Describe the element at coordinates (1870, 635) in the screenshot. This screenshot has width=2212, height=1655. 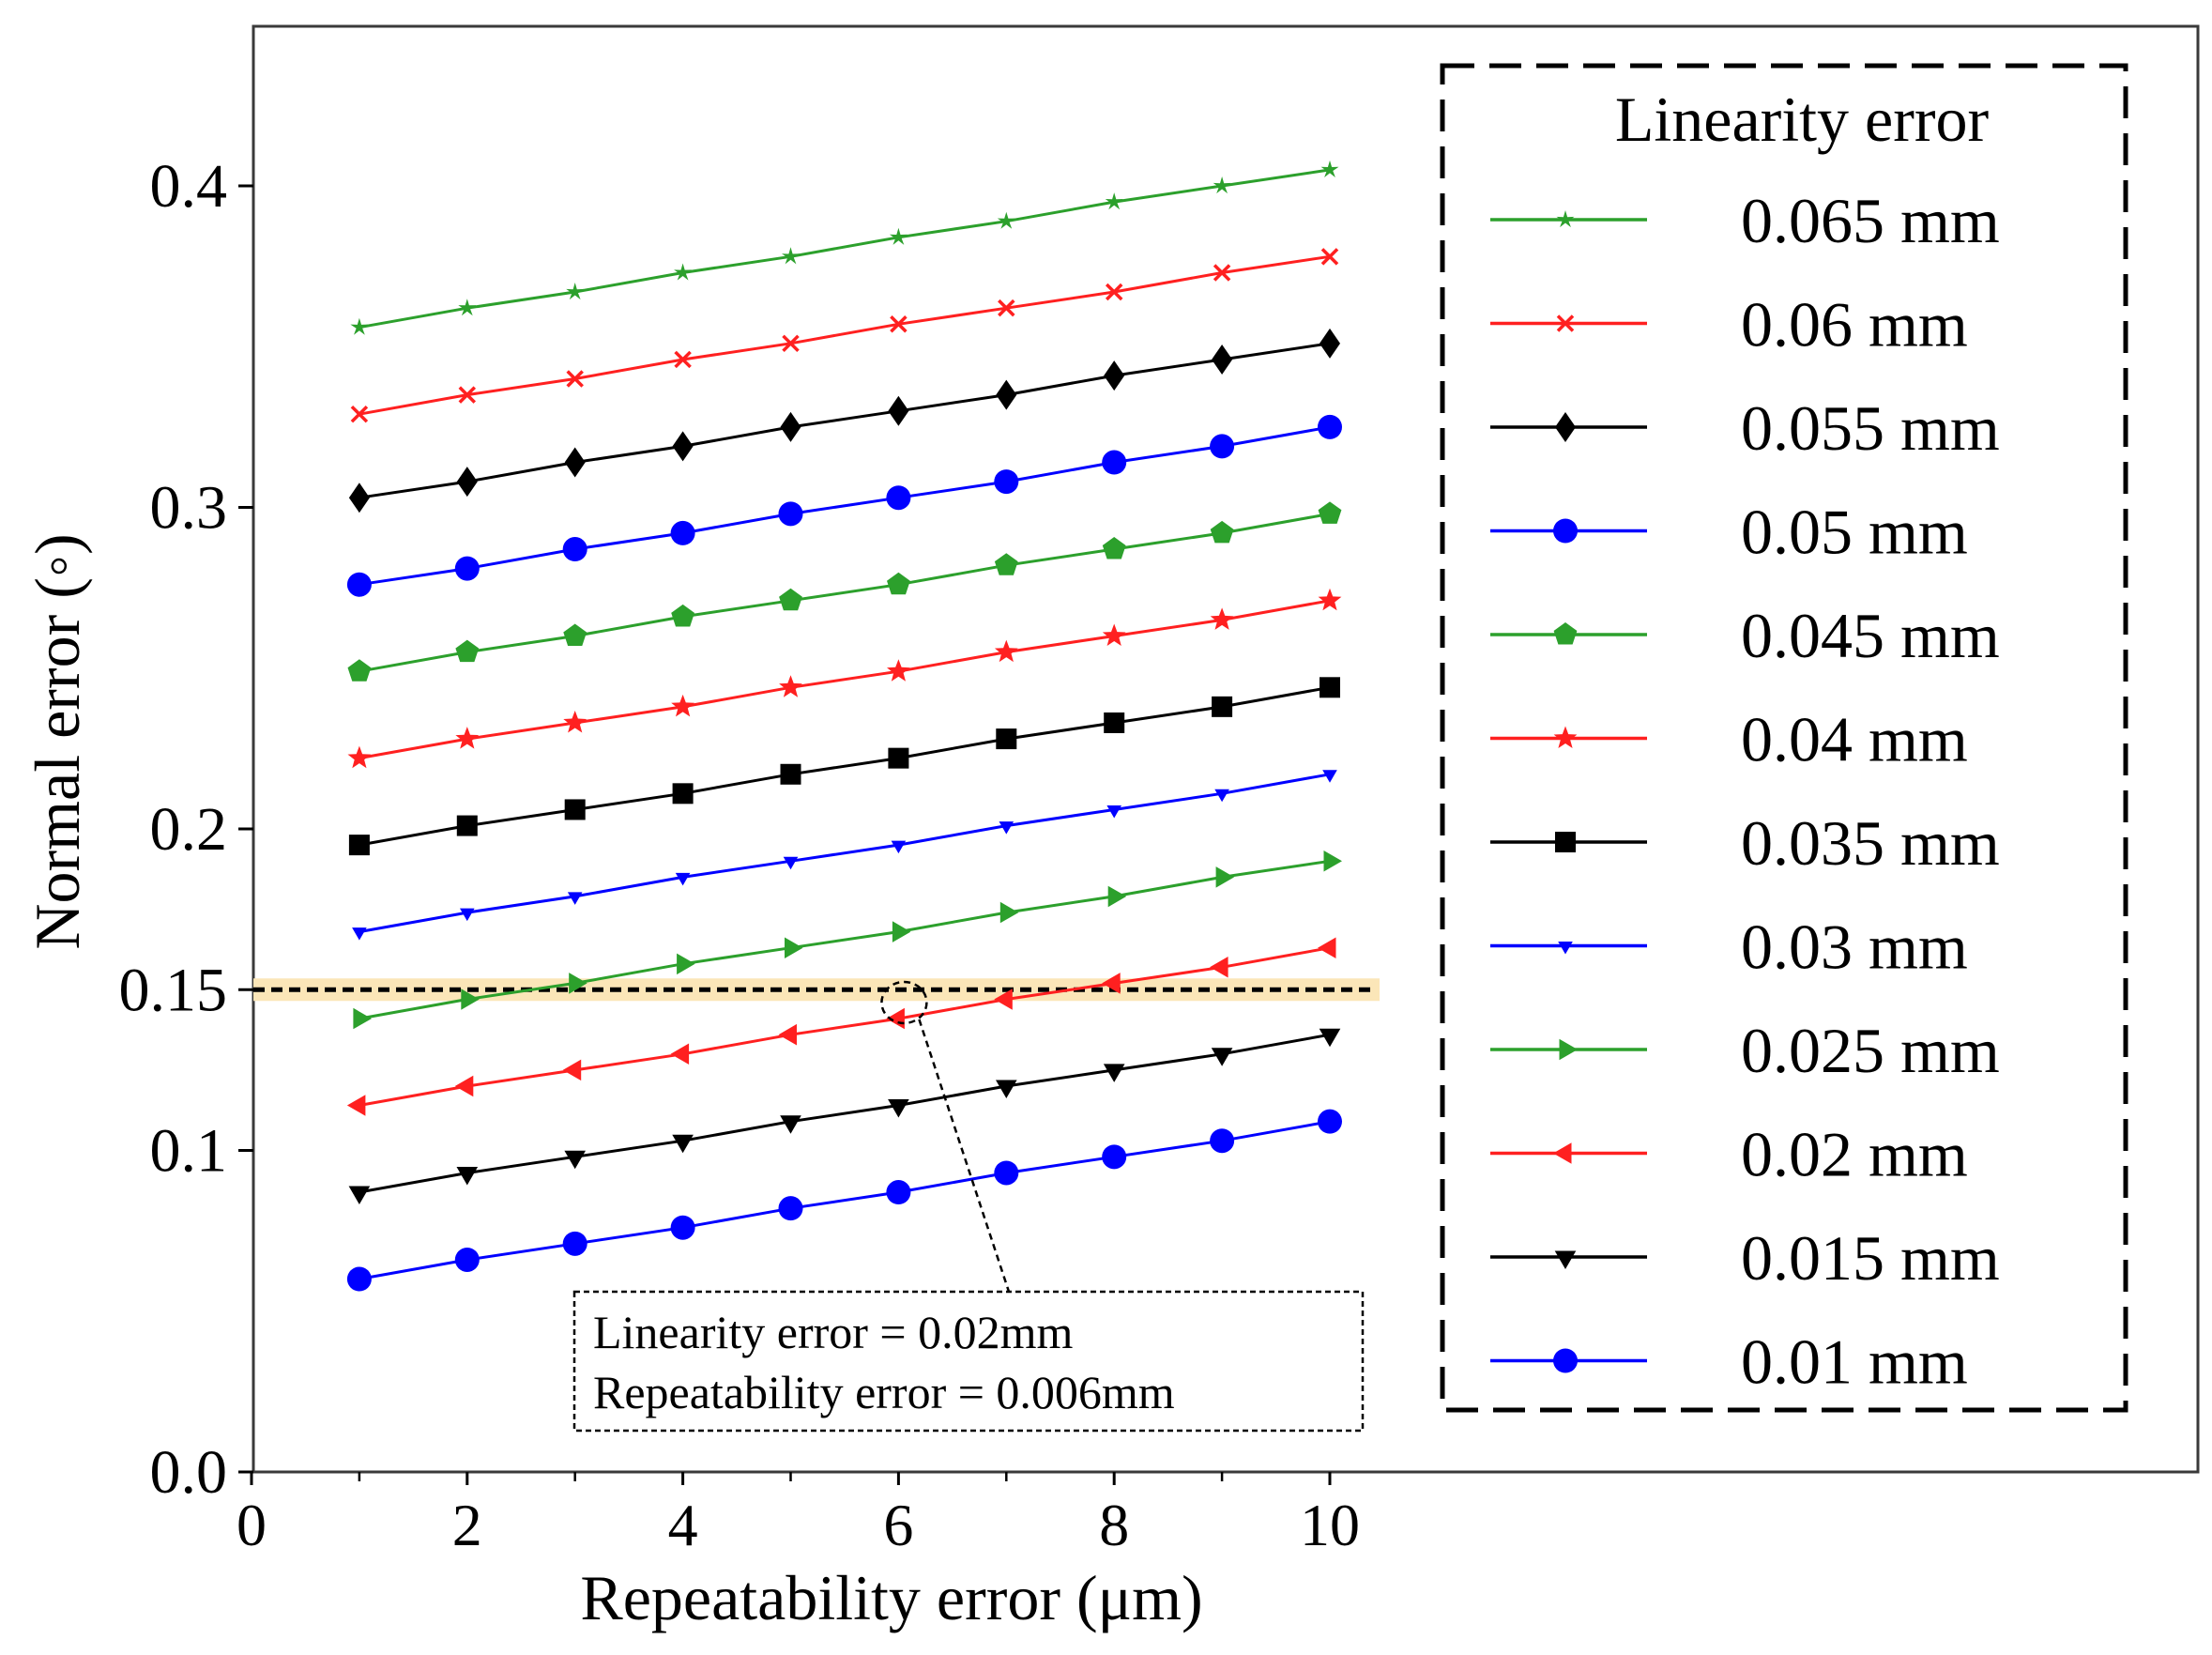
I see `legend-label-4: 0.045 mm` at that location.